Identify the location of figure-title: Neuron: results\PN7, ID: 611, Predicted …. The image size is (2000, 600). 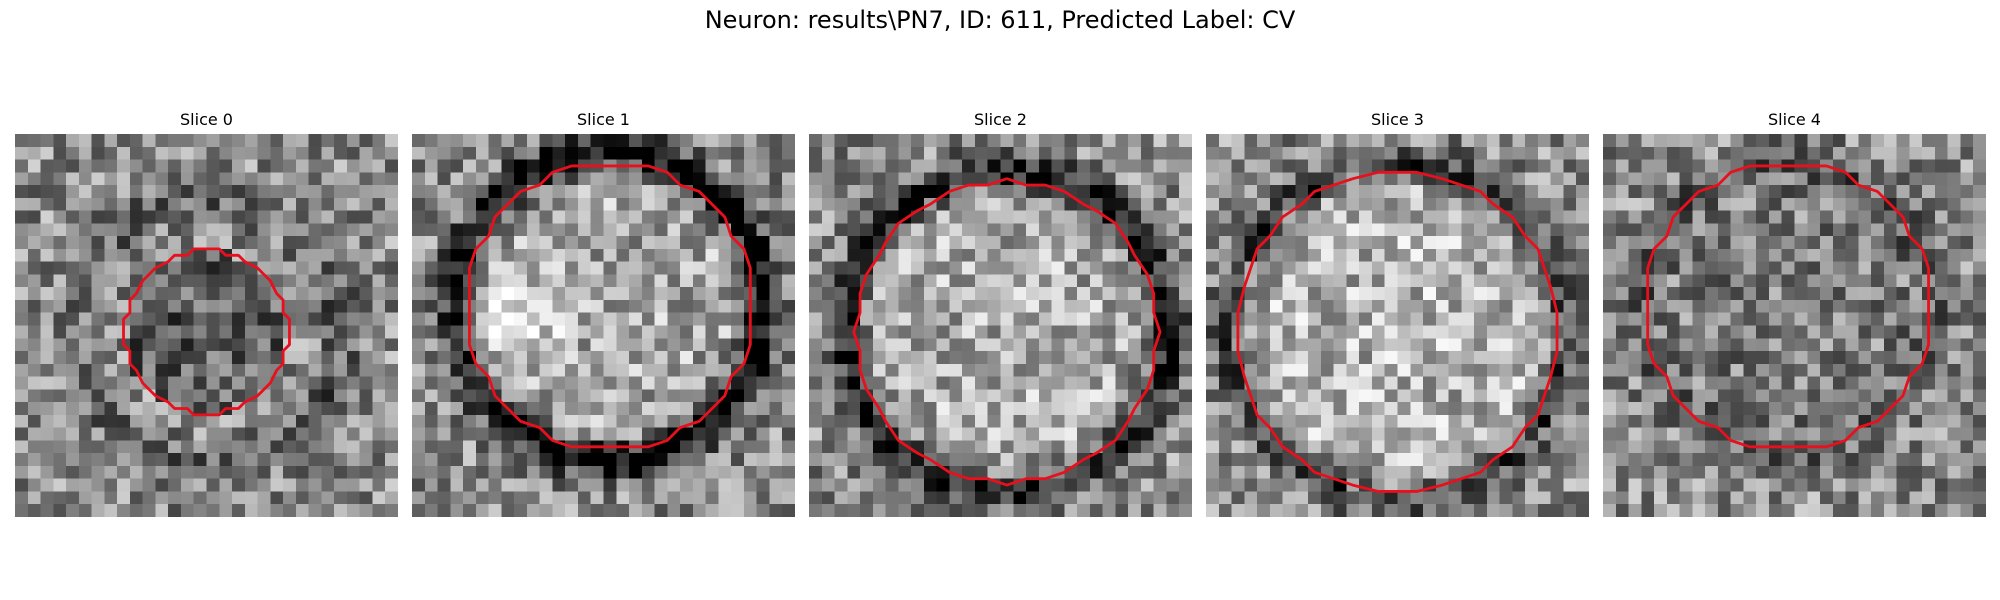
(1000, 20).